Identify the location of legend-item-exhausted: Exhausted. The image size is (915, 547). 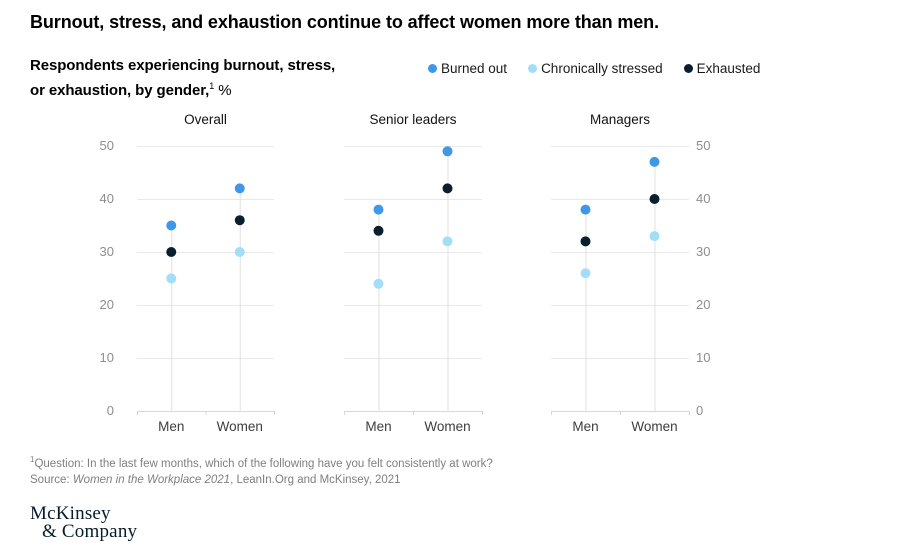
(722, 68).